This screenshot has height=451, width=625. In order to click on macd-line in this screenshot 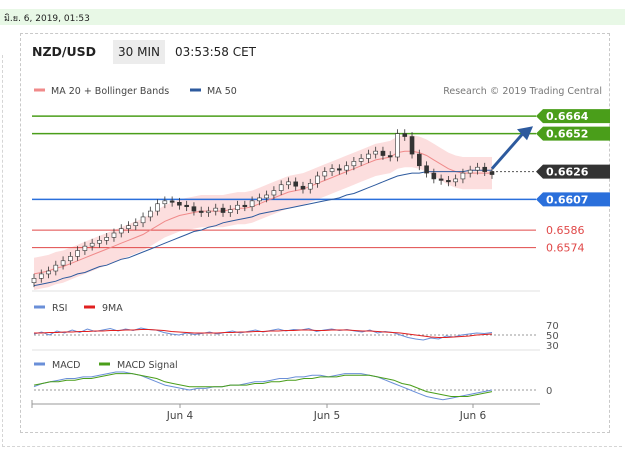, I will do `click(263, 386)`.